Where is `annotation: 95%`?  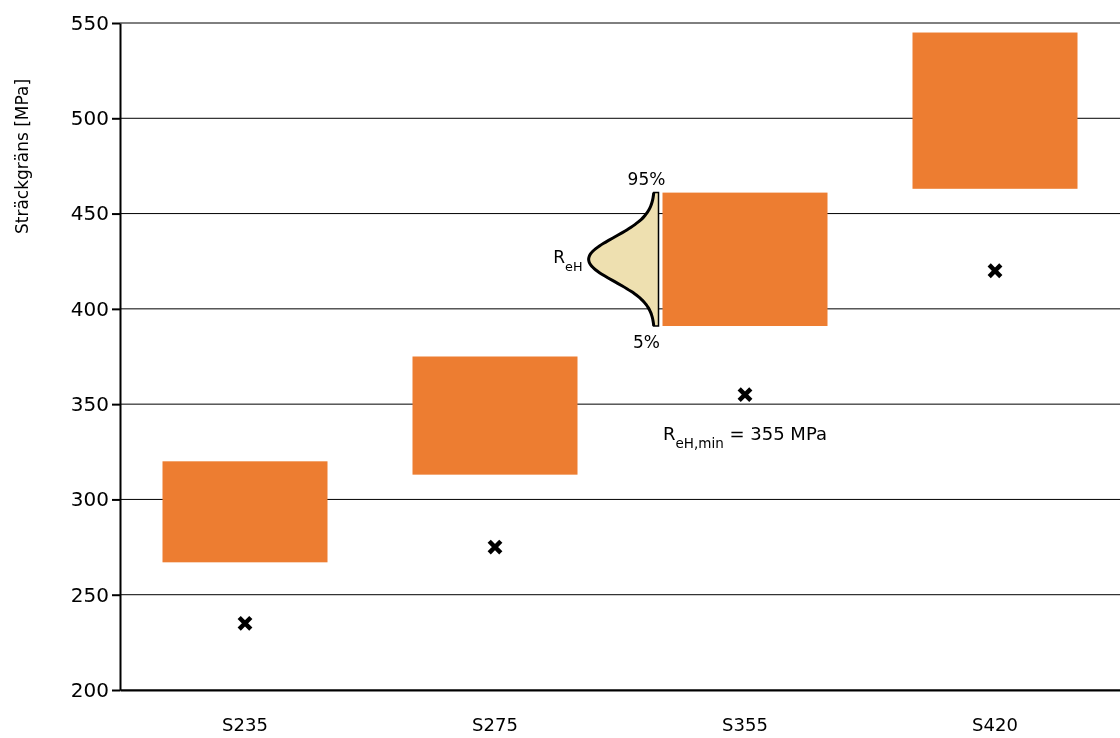 annotation: 95% is located at coordinates (646, 178).